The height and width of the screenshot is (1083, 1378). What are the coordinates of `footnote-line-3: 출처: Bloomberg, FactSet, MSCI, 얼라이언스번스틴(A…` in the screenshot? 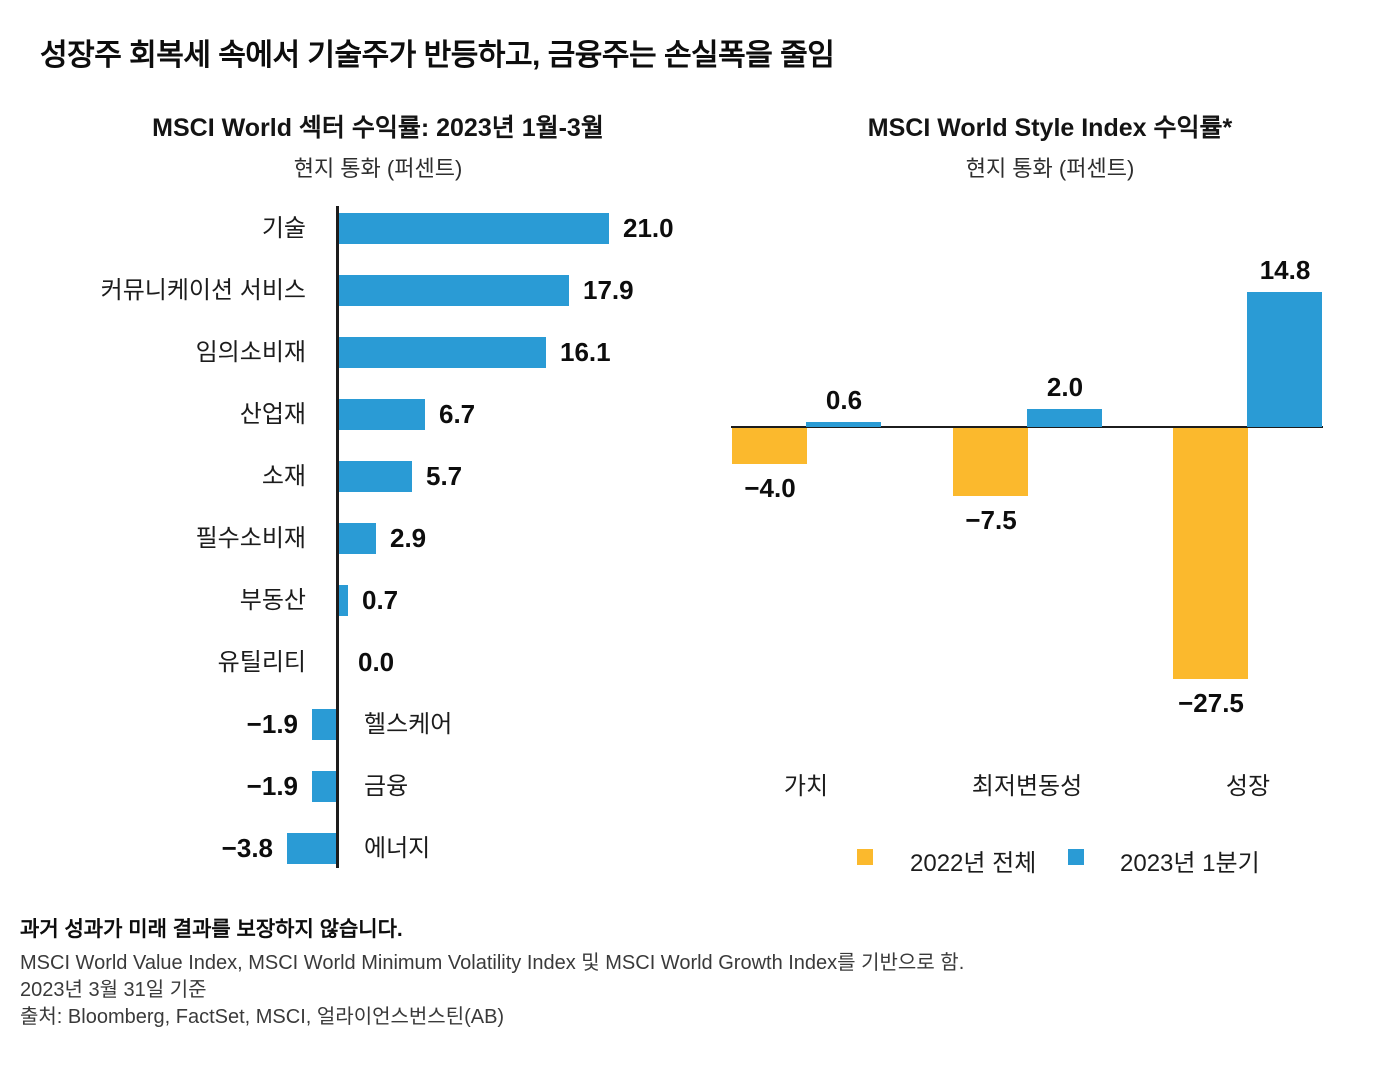 It's located at (262, 1017).